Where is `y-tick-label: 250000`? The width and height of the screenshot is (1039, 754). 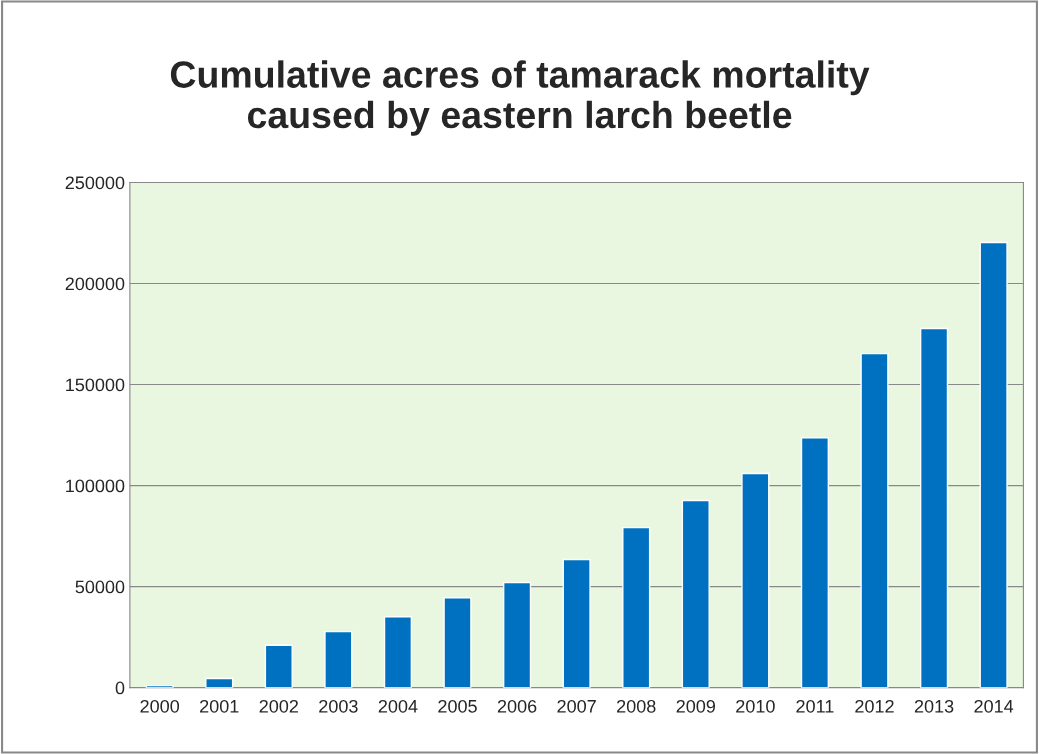
y-tick-label: 250000 is located at coordinates (95, 183).